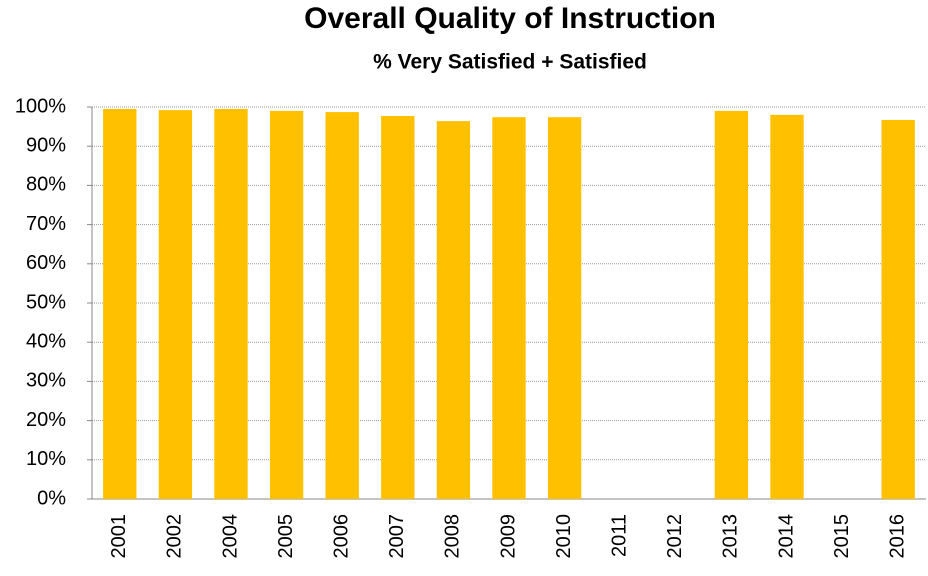 The width and height of the screenshot is (928, 576). I want to click on y-tick-label: 20%, so click(46, 420).